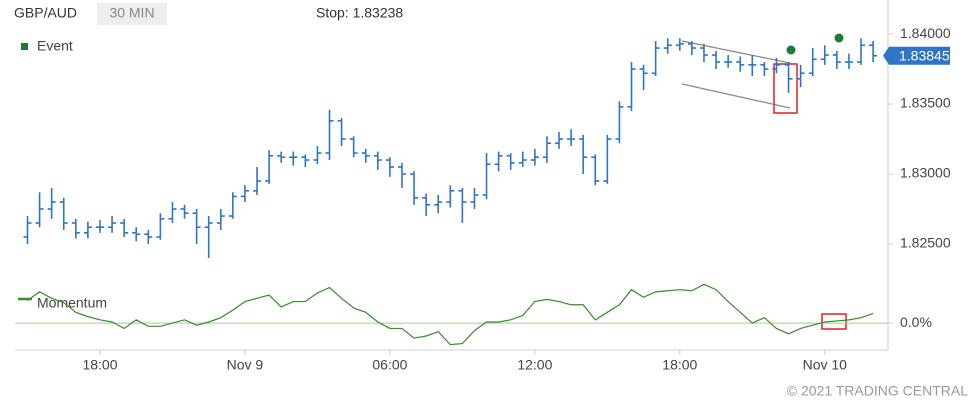 This screenshot has width=979, height=403. I want to click on timeframe-box, so click(132, 14).